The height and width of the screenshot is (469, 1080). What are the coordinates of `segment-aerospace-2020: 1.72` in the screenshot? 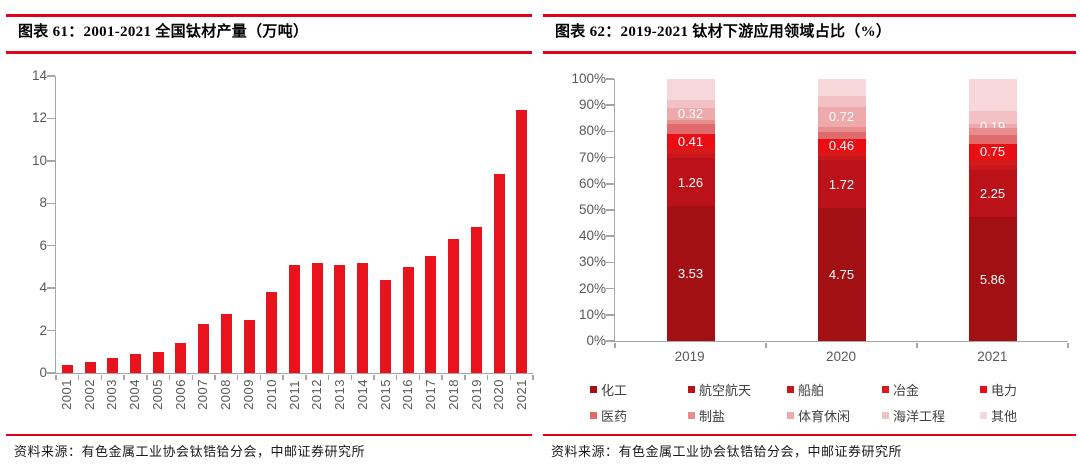 It's located at (841, 184).